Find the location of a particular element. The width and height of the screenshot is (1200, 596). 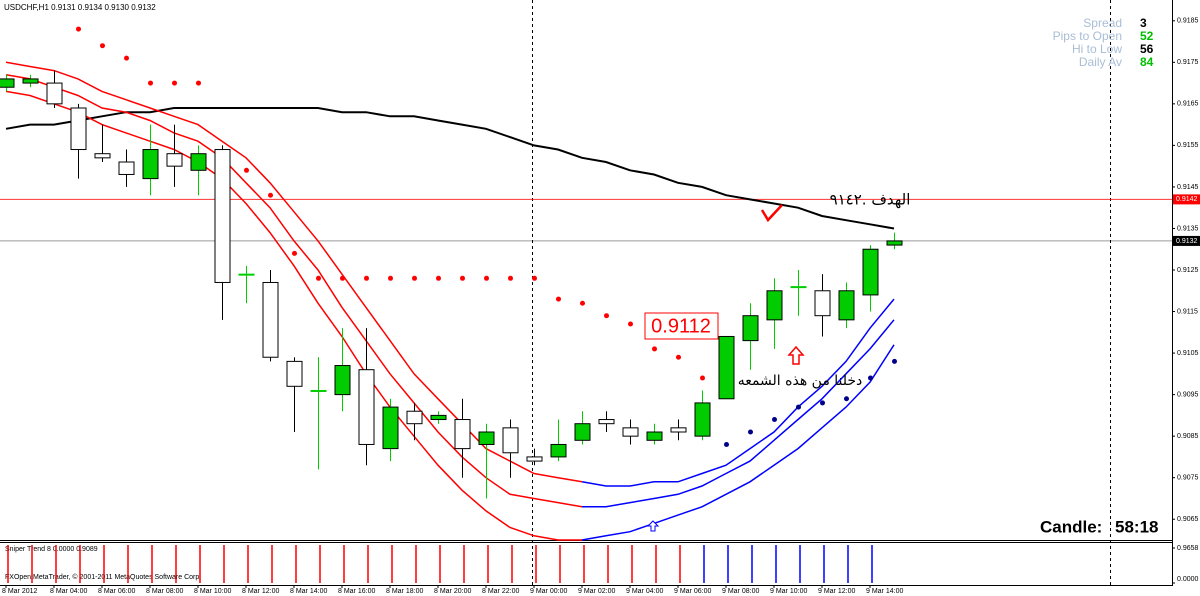

info-value: 52 is located at coordinates (1147, 36).